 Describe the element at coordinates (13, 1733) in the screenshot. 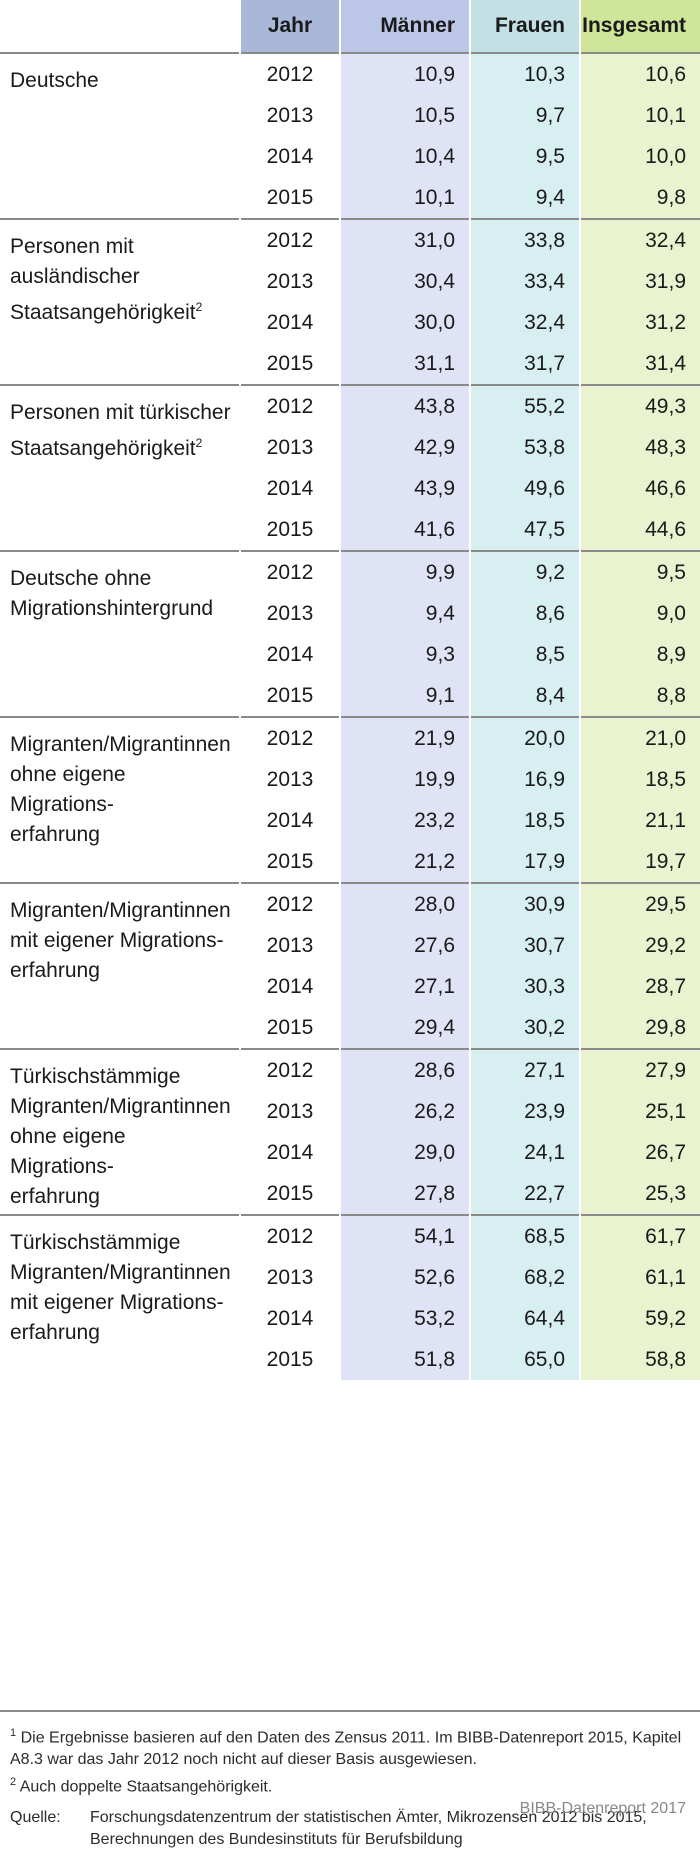

I see `footnote-1-mark: 1` at that location.